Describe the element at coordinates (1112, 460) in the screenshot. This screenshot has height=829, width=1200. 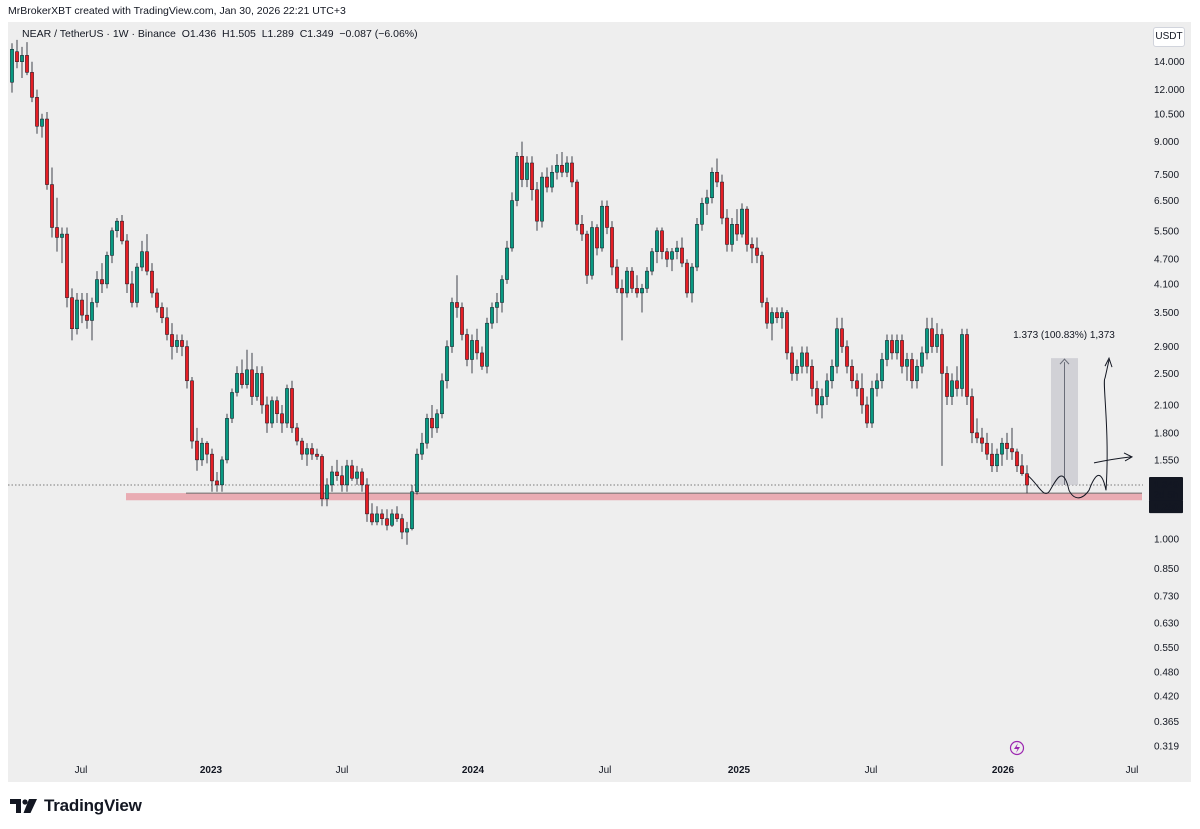
I see `projection-arrow-right` at that location.